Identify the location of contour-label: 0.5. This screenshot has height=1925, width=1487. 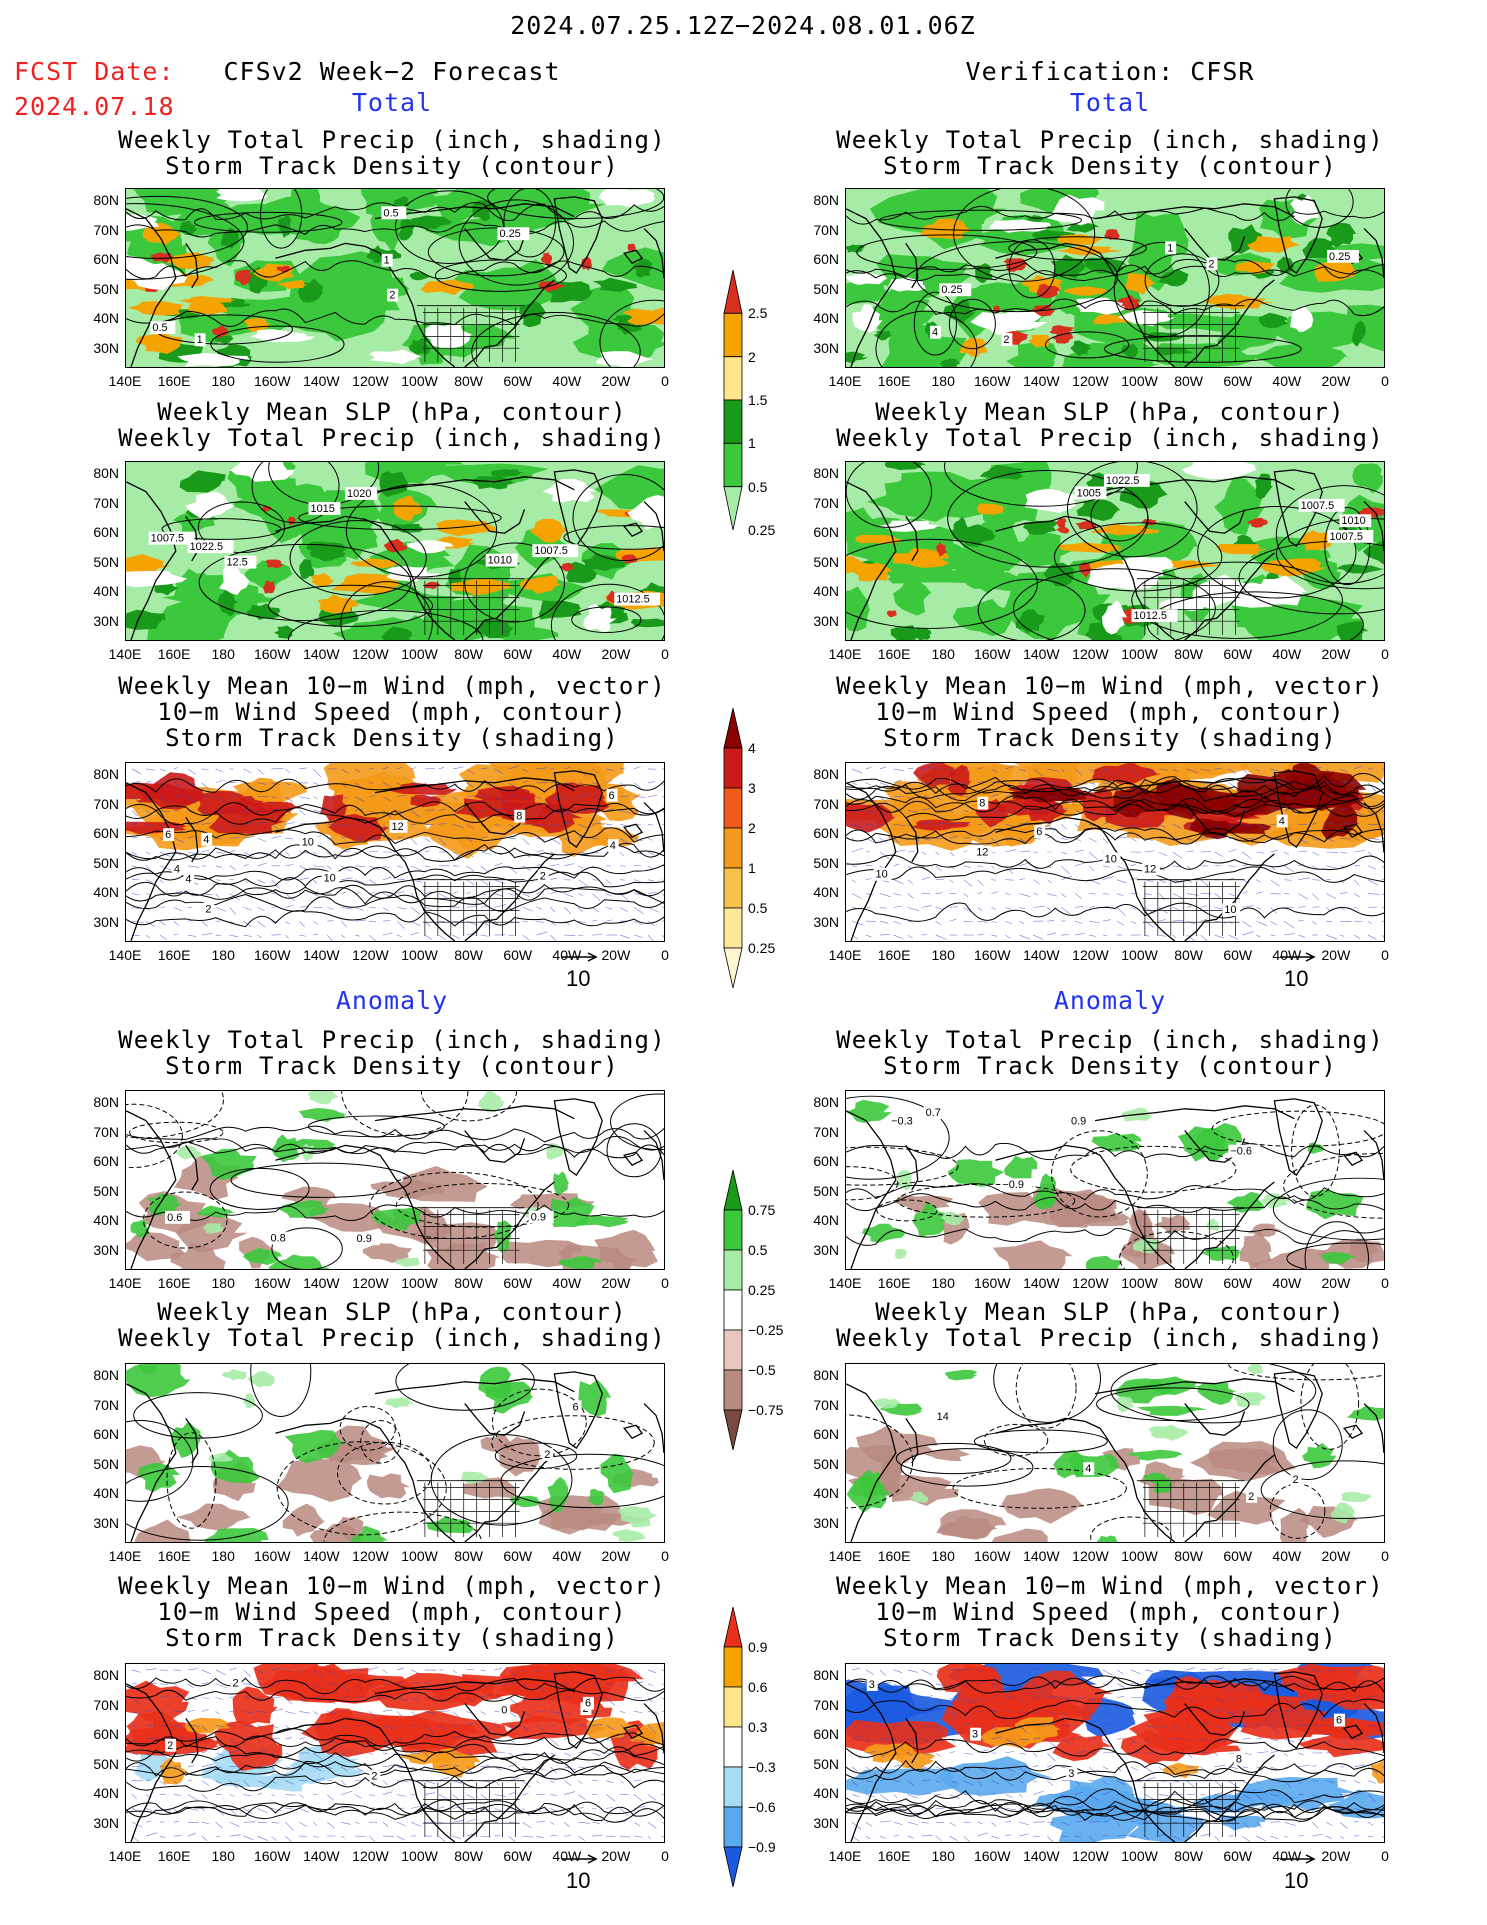
(159, 328).